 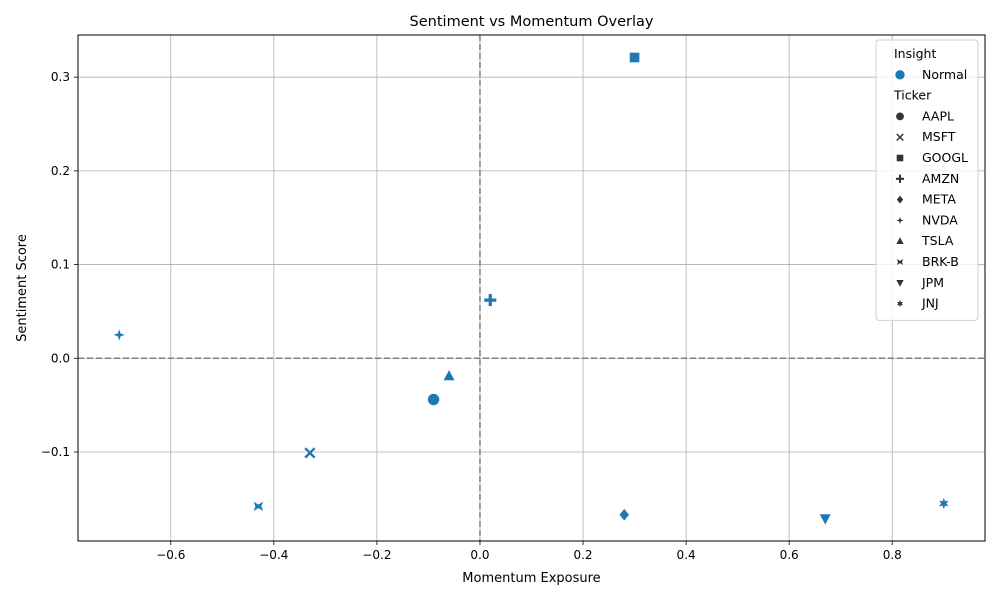 I want to click on x-tick-label: 0.8, so click(x=892, y=555).